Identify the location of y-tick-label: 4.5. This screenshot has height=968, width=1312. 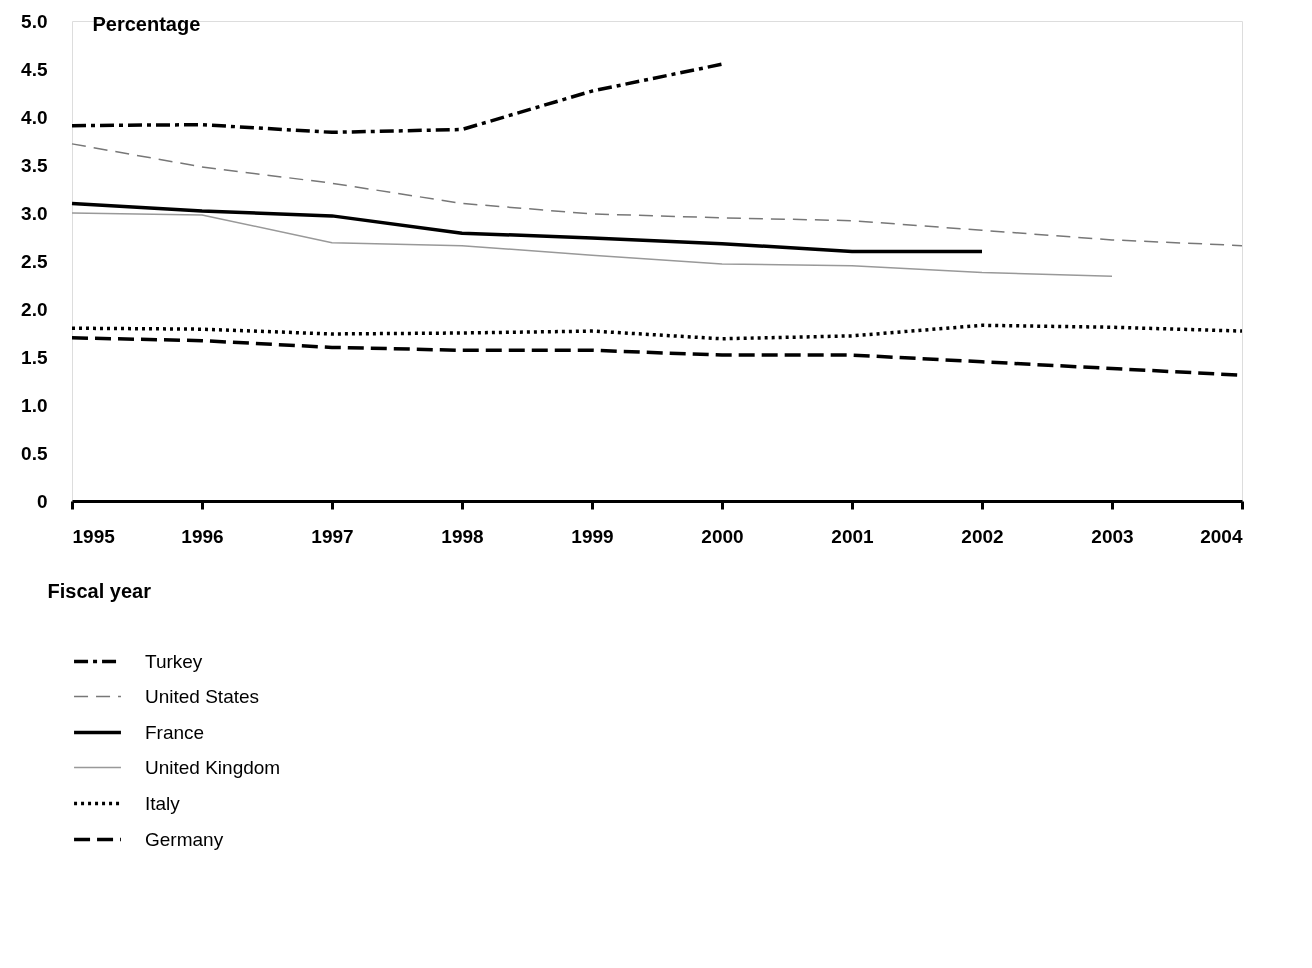
(34, 69).